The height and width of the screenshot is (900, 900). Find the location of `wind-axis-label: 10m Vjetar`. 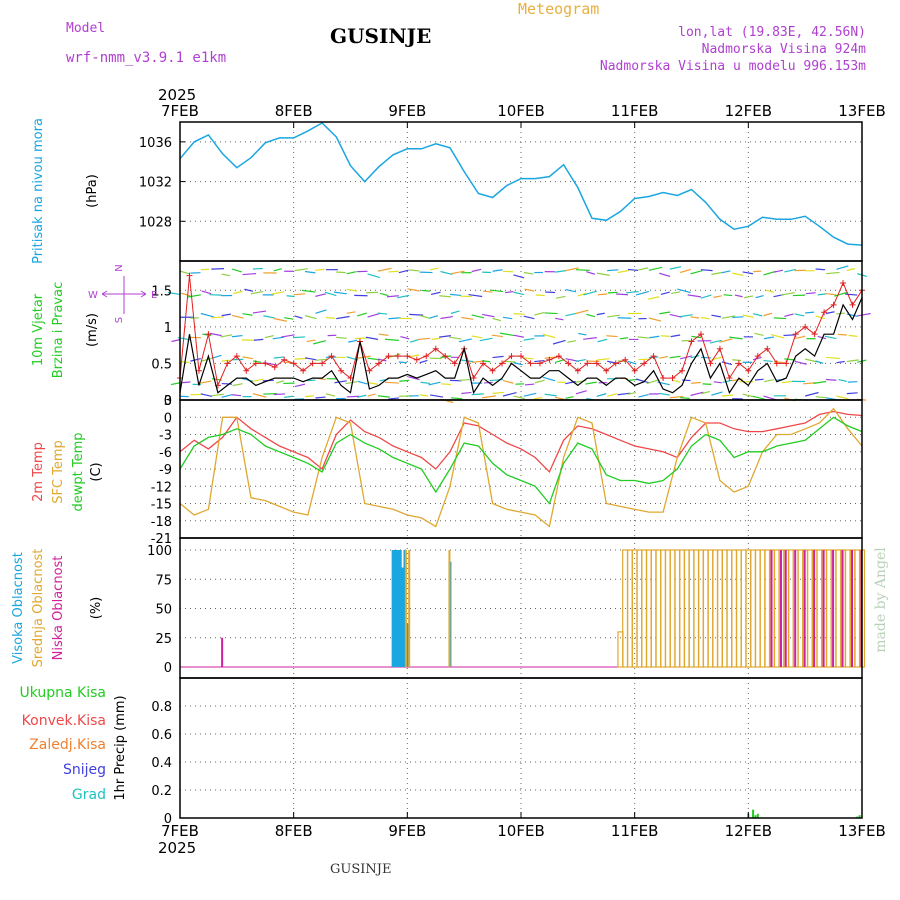

wind-axis-label: 10m Vjetar is located at coordinates (38, 329).